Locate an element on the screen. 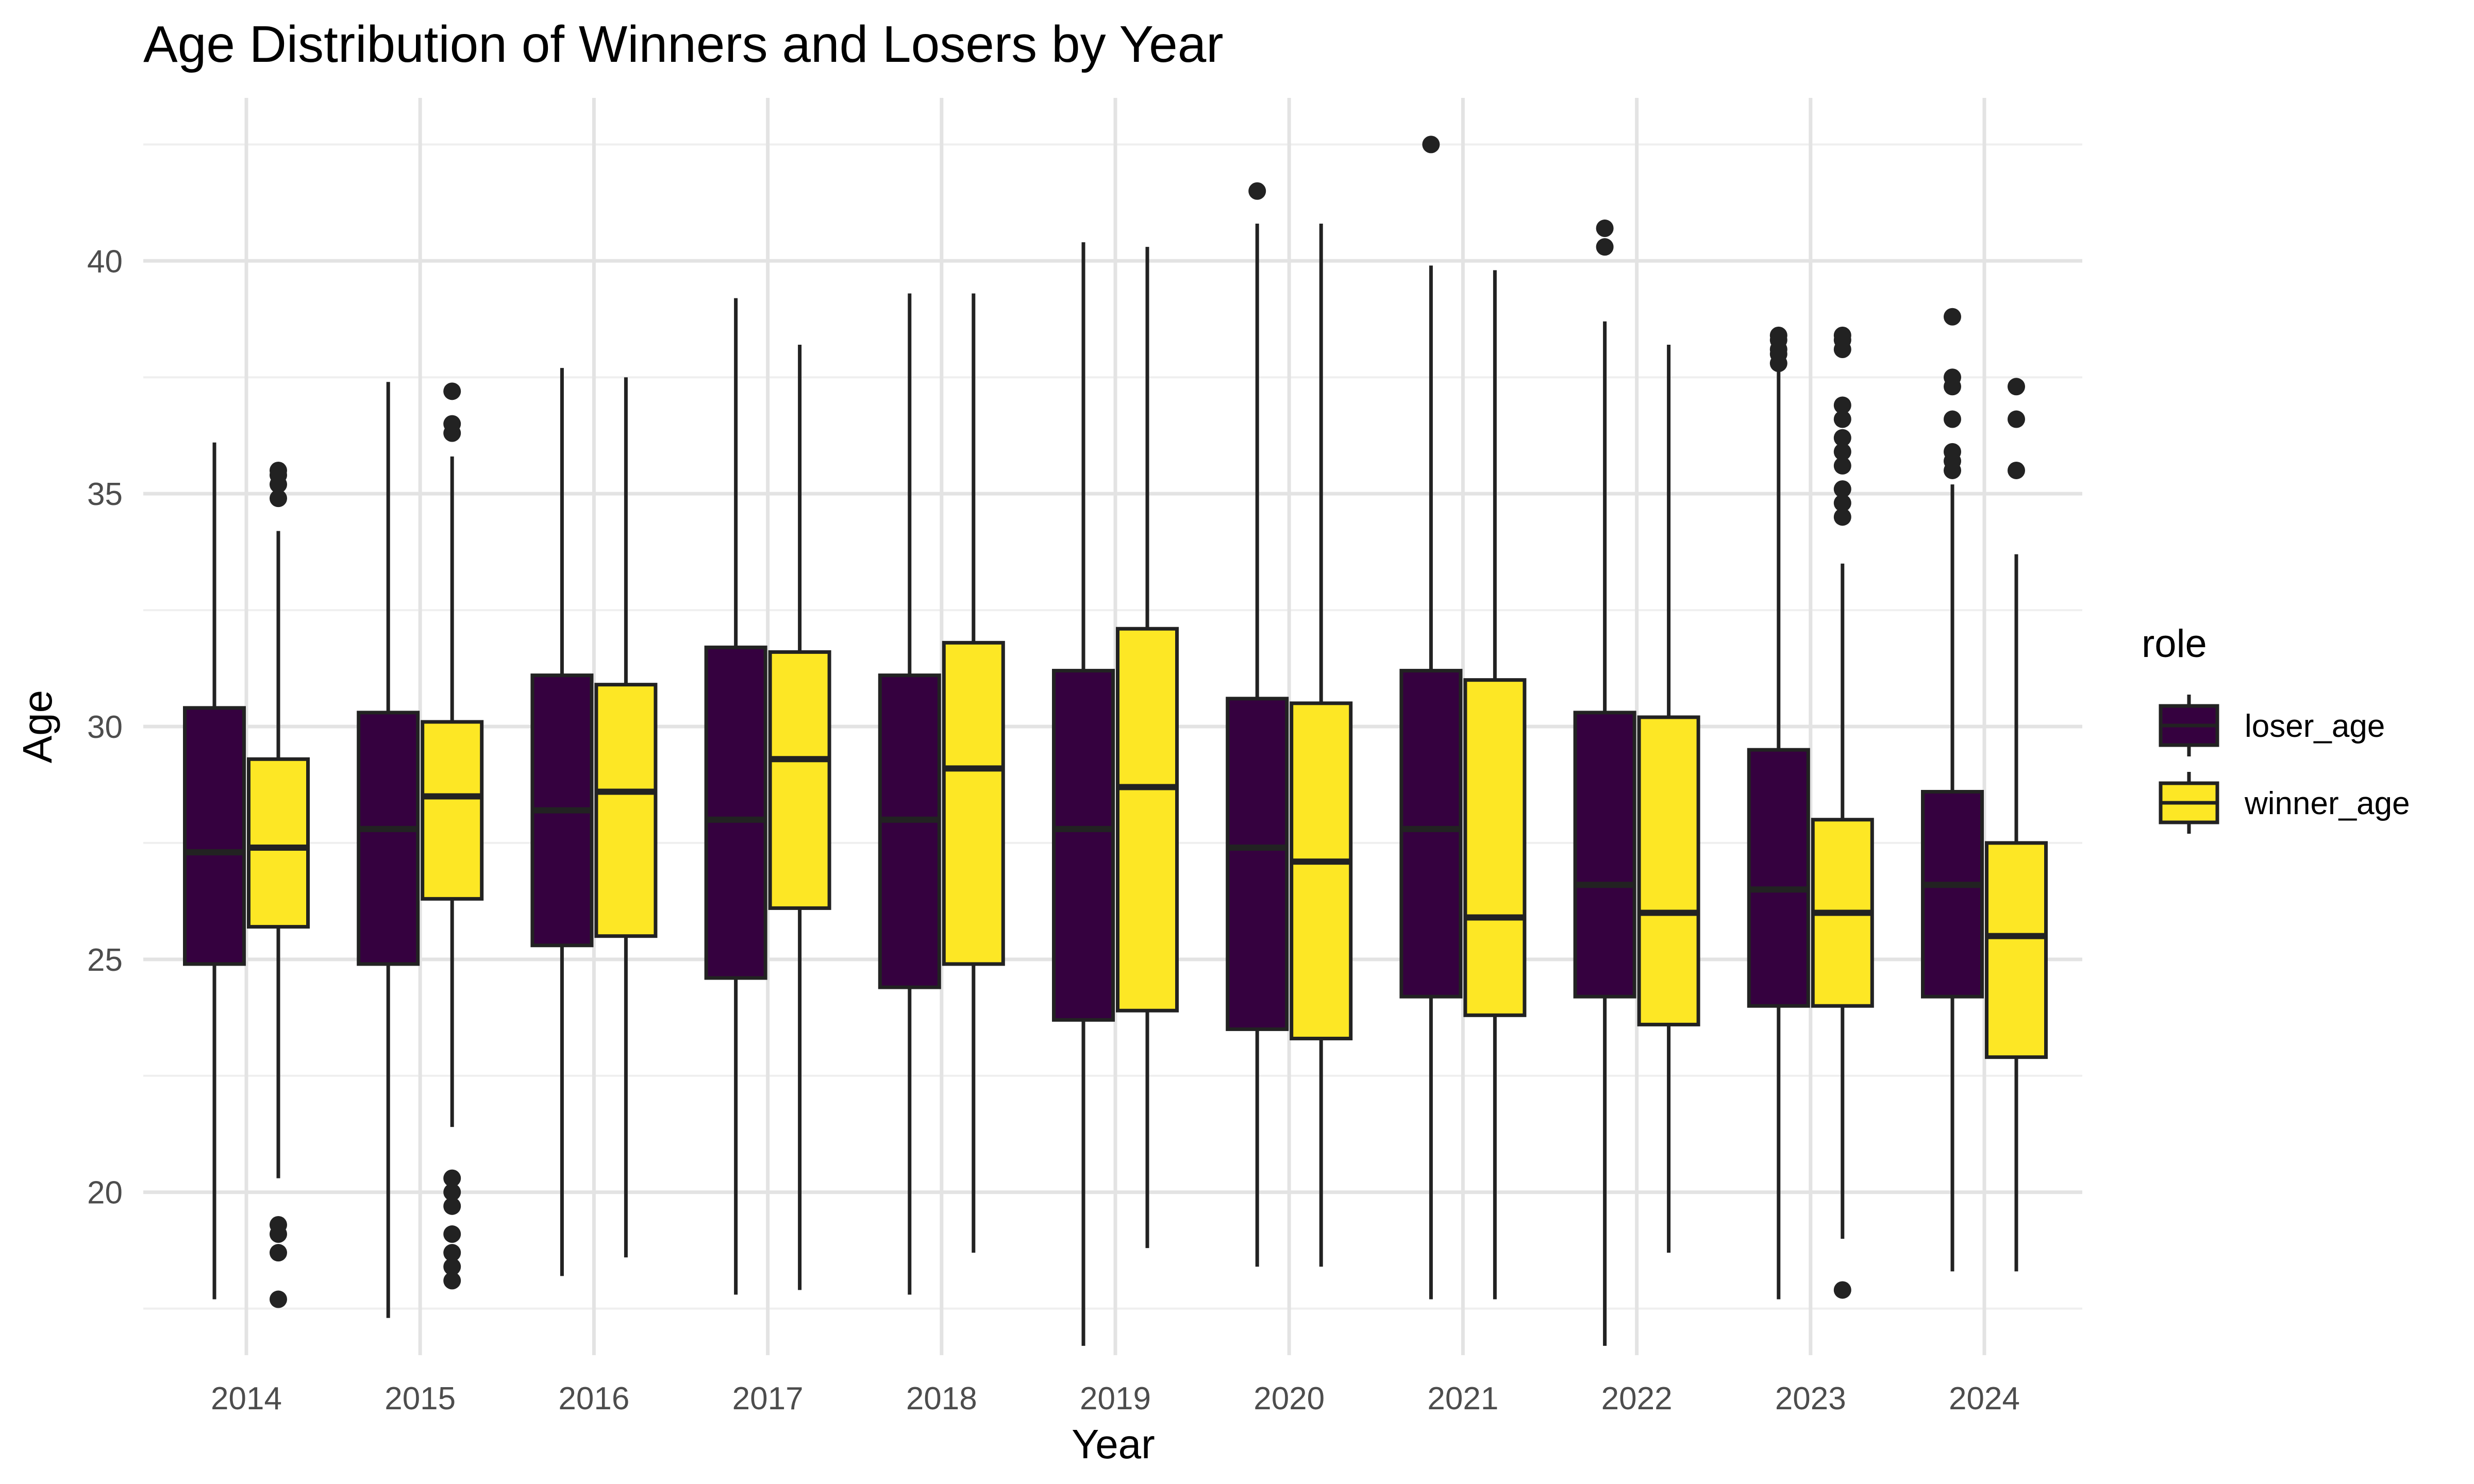 This screenshot has height=1484, width=2474. box-loser_age-2018 is located at coordinates (909, 794).